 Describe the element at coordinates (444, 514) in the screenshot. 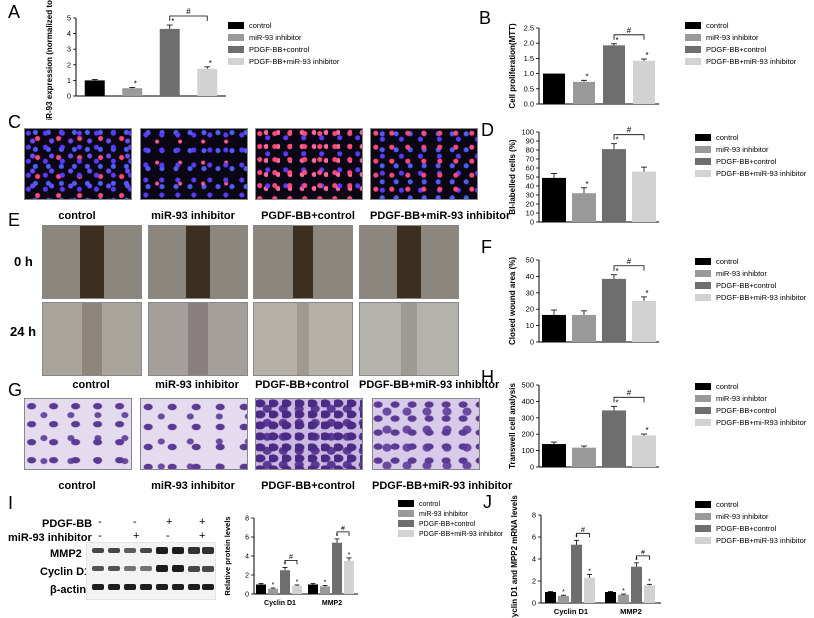

I see `legend-label-i: miR-93 inhibitor` at that location.